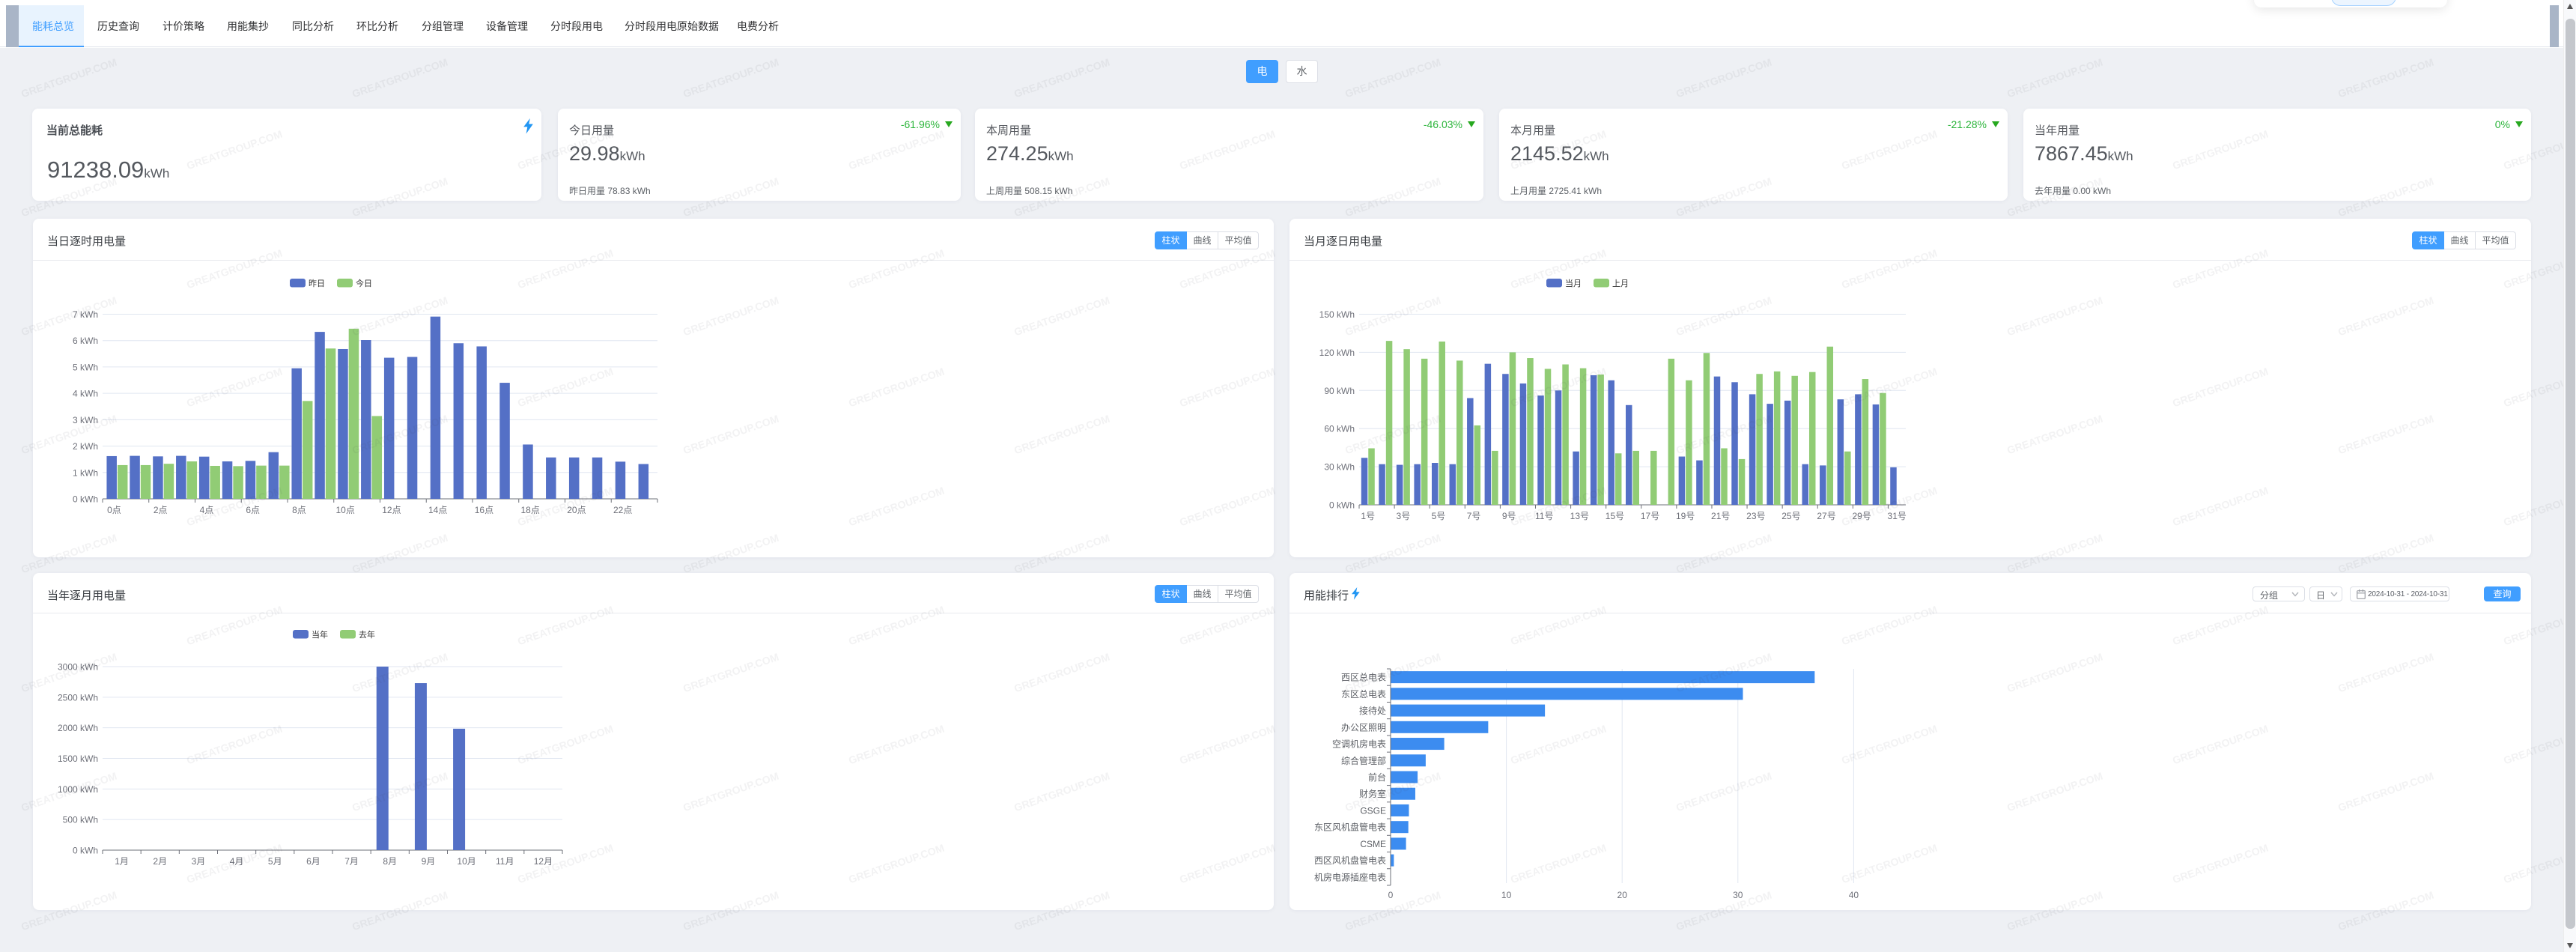 This screenshot has width=2576, height=952. I want to click on svg-text: 11号, so click(1544, 516).